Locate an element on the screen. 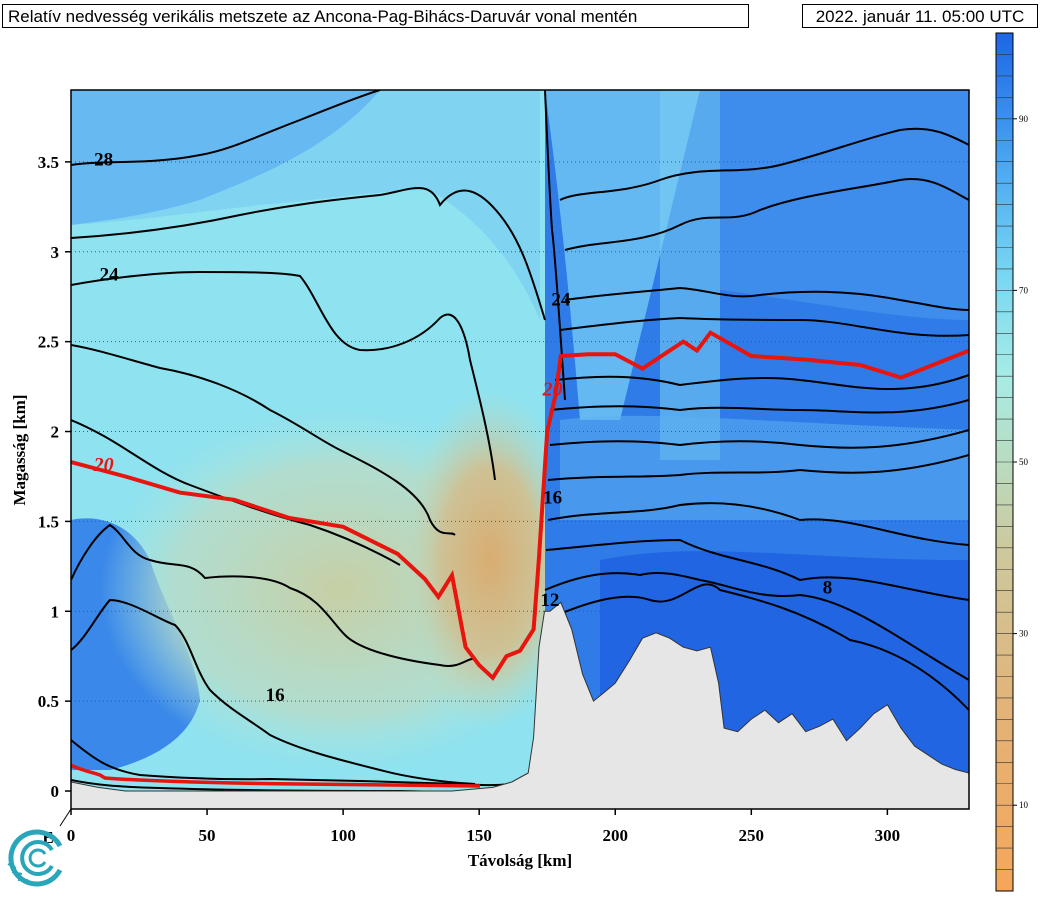 The image size is (1042, 900). y-tick-label: 0.5 is located at coordinates (48, 701).